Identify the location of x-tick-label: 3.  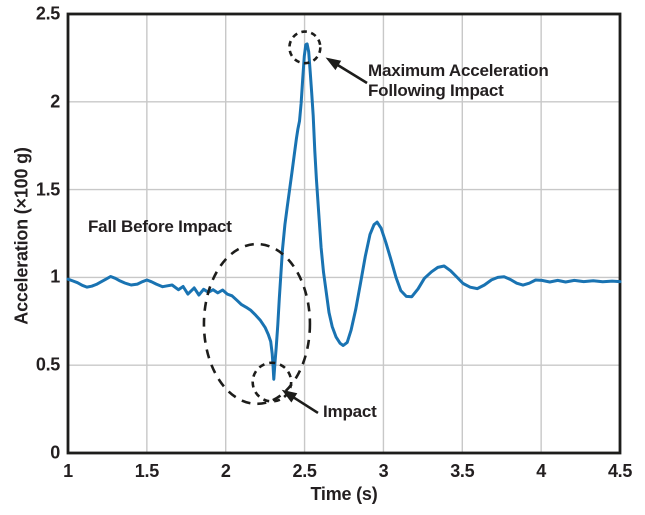
(383, 471).